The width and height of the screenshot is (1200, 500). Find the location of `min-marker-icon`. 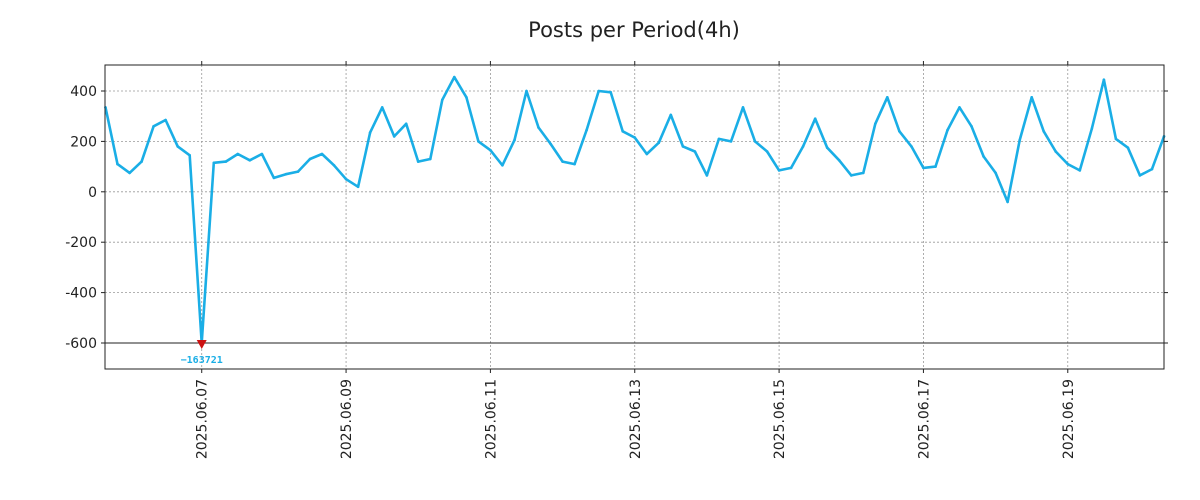

min-marker-icon is located at coordinates (201, 344).